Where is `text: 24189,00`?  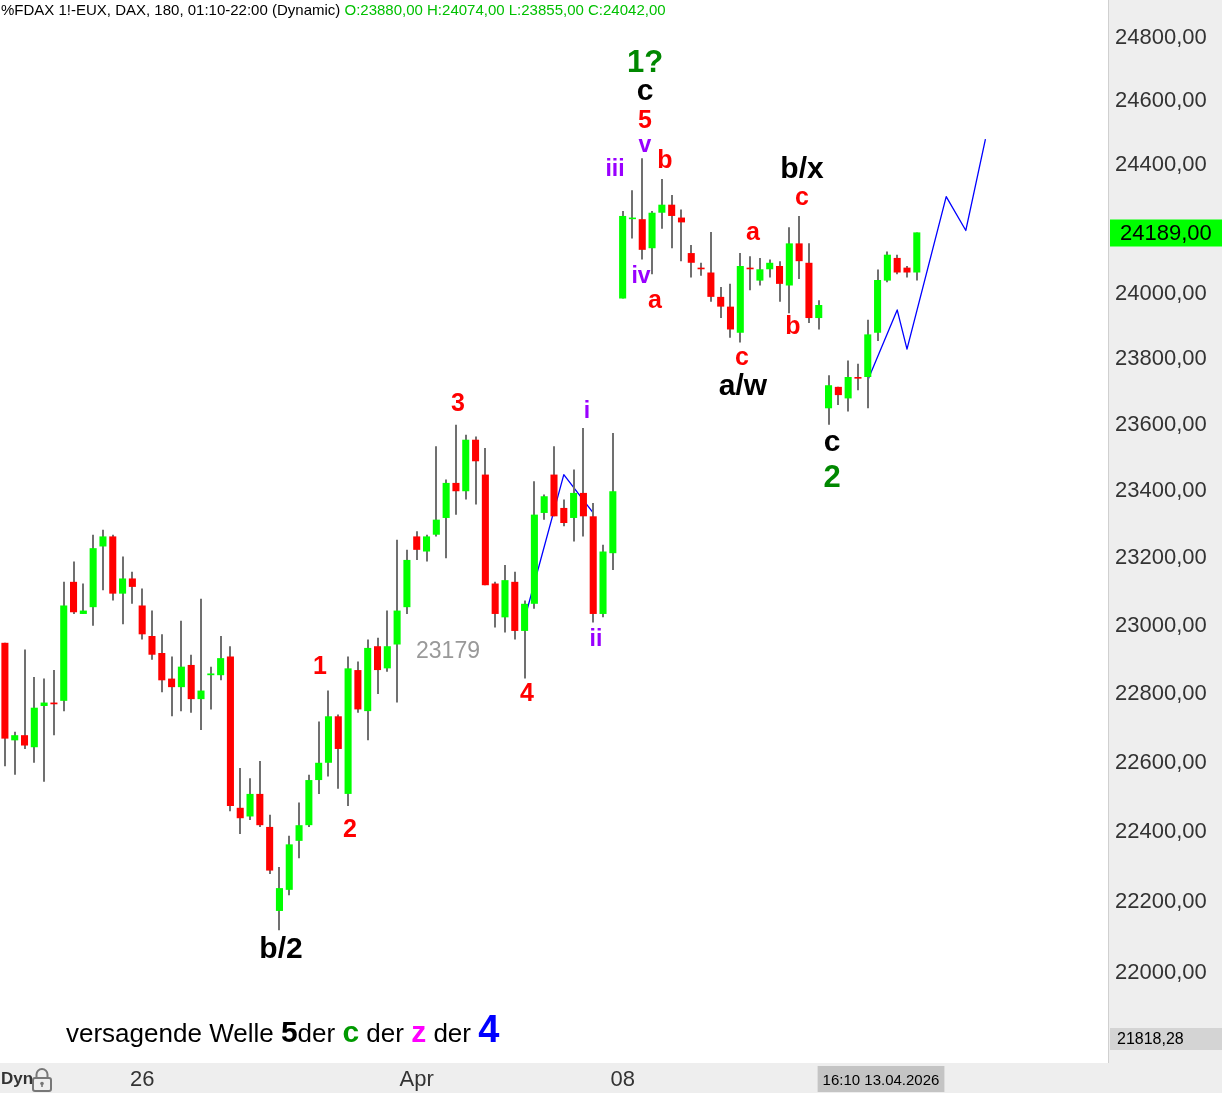 text: 24189,00 is located at coordinates (1166, 233).